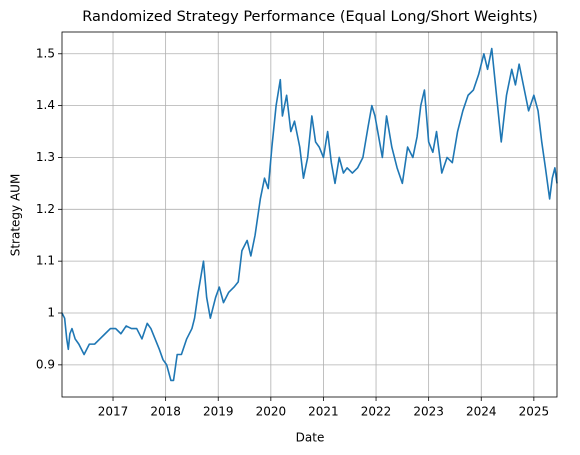 The width and height of the screenshot is (580, 455). Describe the element at coordinates (45, 53) in the screenshot. I see `y-tick-label: 1.5` at that location.